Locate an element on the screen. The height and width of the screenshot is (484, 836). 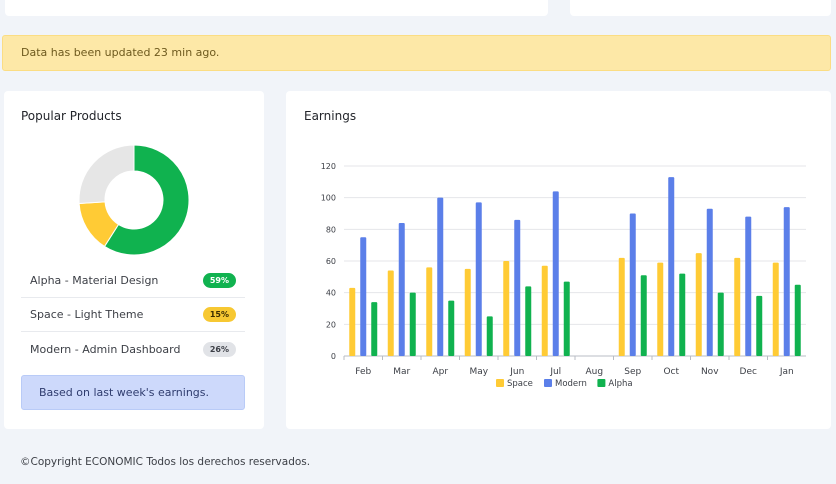
legend-label: Modern is located at coordinates (571, 384).